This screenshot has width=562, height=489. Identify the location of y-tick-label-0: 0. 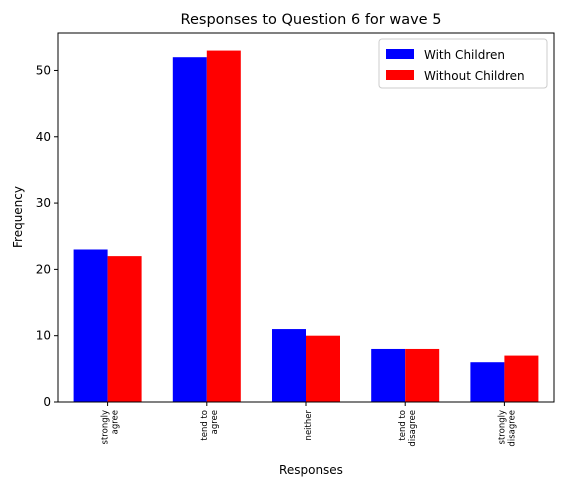
(47, 402).